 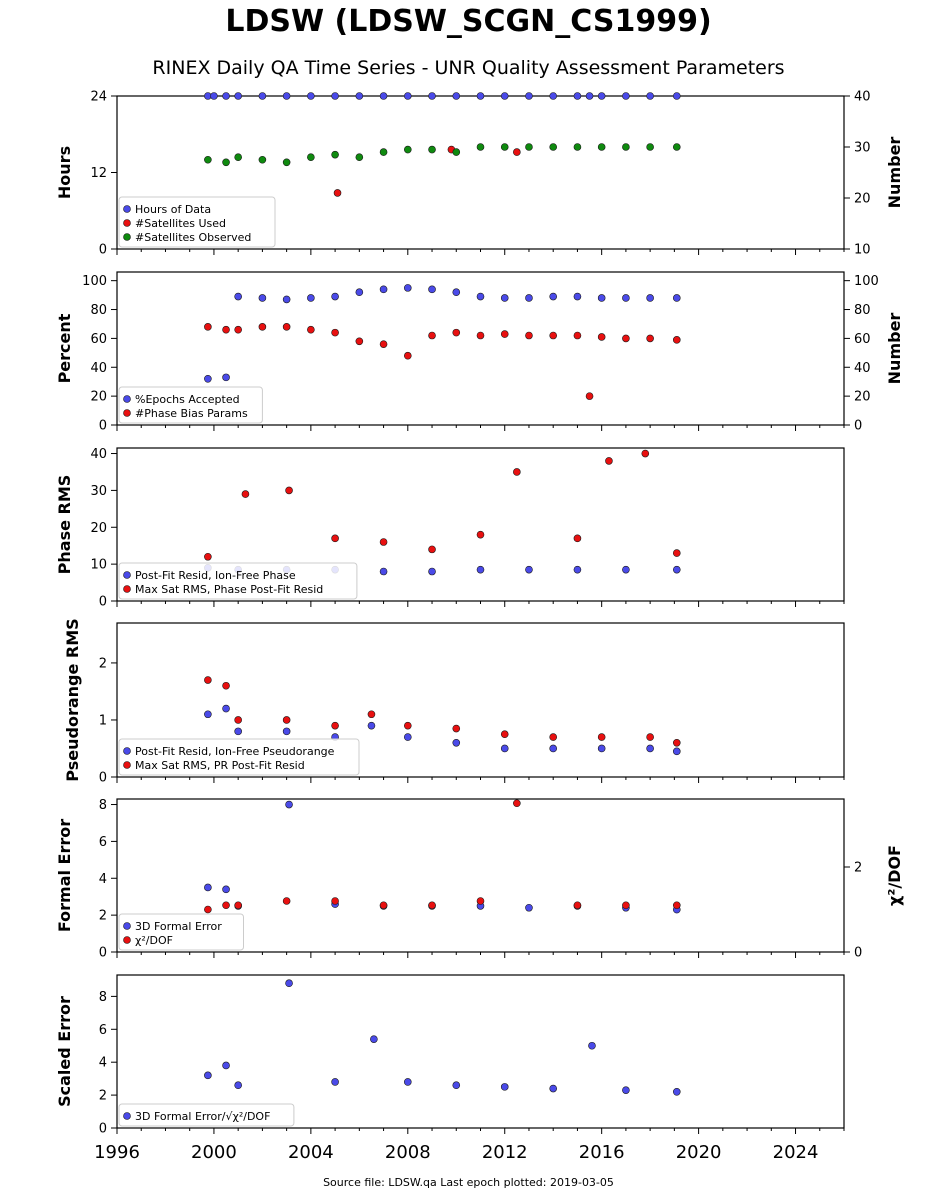 I want to click on x-tick-label: 2016, so click(x=602, y=1152).